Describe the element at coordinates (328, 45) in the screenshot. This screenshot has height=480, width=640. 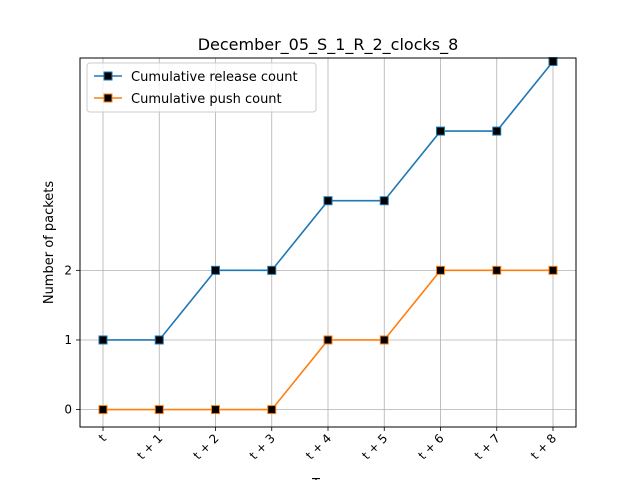
I see `chart-title: December_05_S_1_R_2_clocks_8` at that location.